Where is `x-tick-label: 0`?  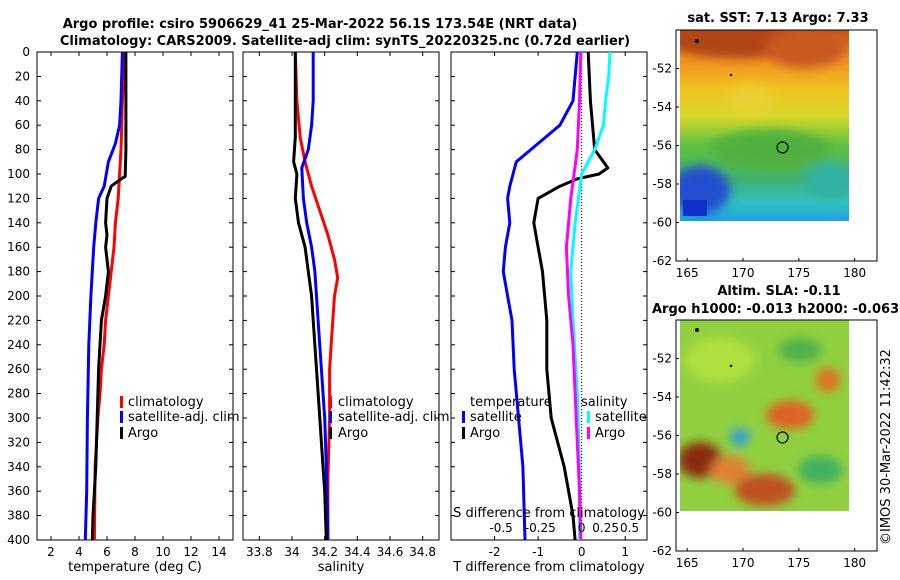 x-tick-label: 0 is located at coordinates (582, 552).